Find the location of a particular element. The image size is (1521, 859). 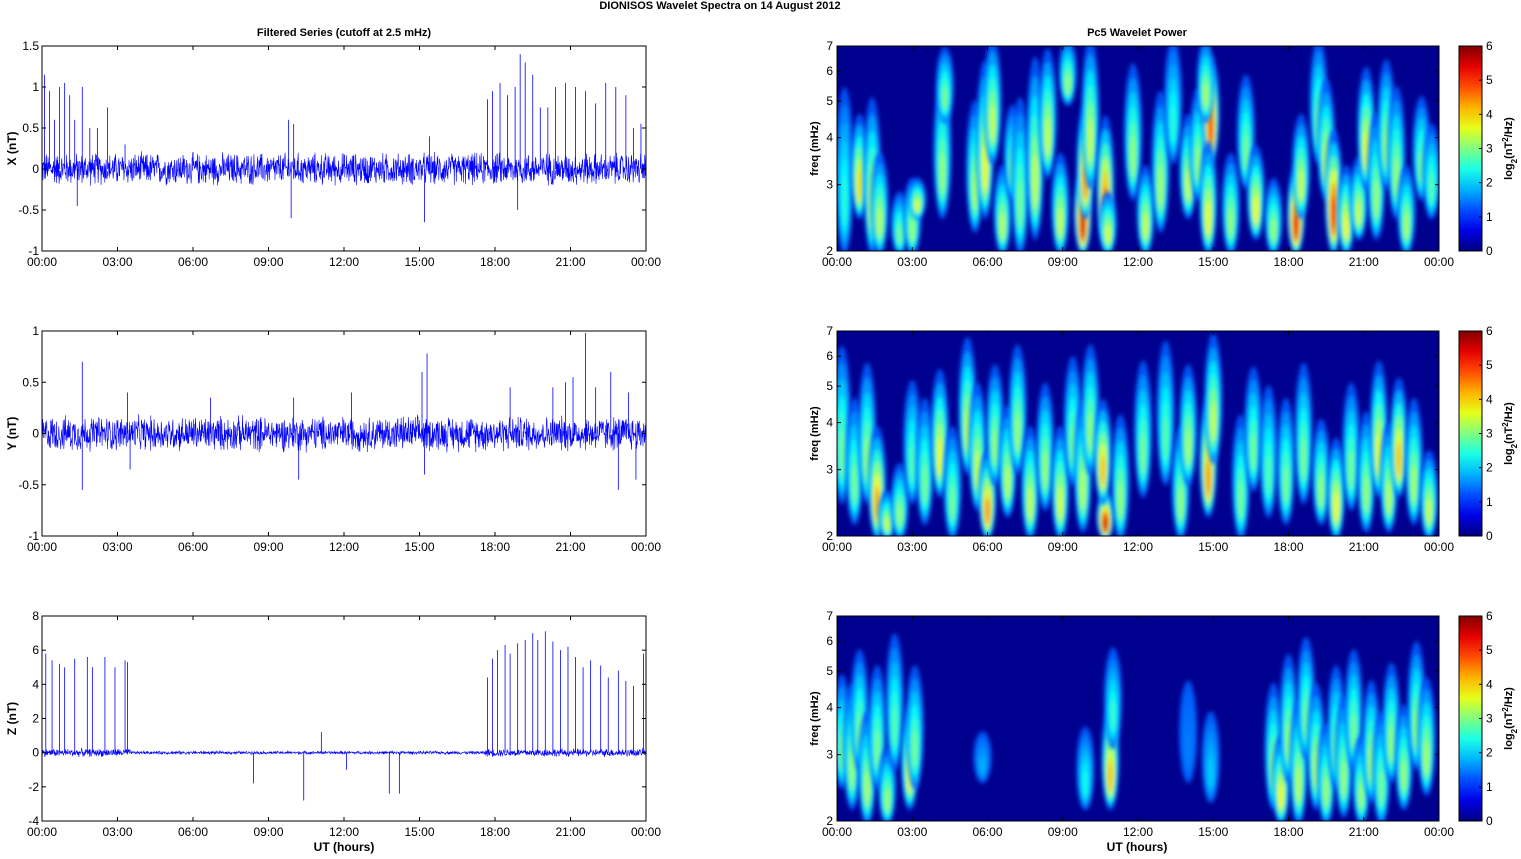

y-tick-label: 7 is located at coordinates (829, 616).